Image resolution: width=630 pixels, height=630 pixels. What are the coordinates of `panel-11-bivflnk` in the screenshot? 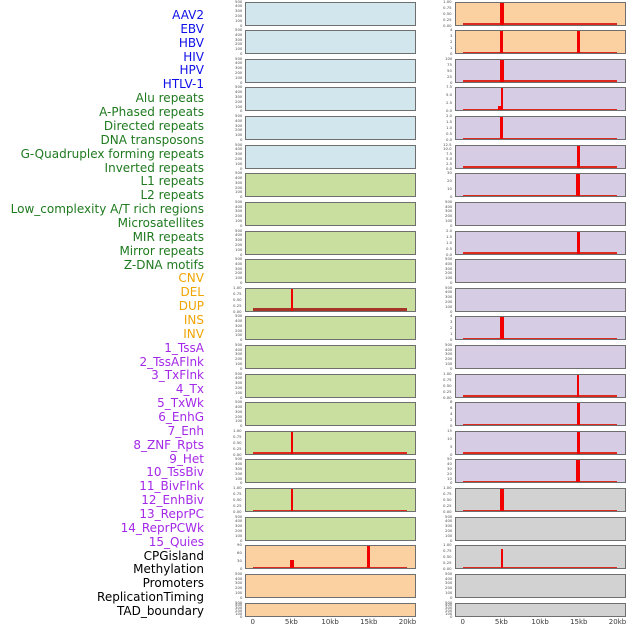 It's located at (540, 356).